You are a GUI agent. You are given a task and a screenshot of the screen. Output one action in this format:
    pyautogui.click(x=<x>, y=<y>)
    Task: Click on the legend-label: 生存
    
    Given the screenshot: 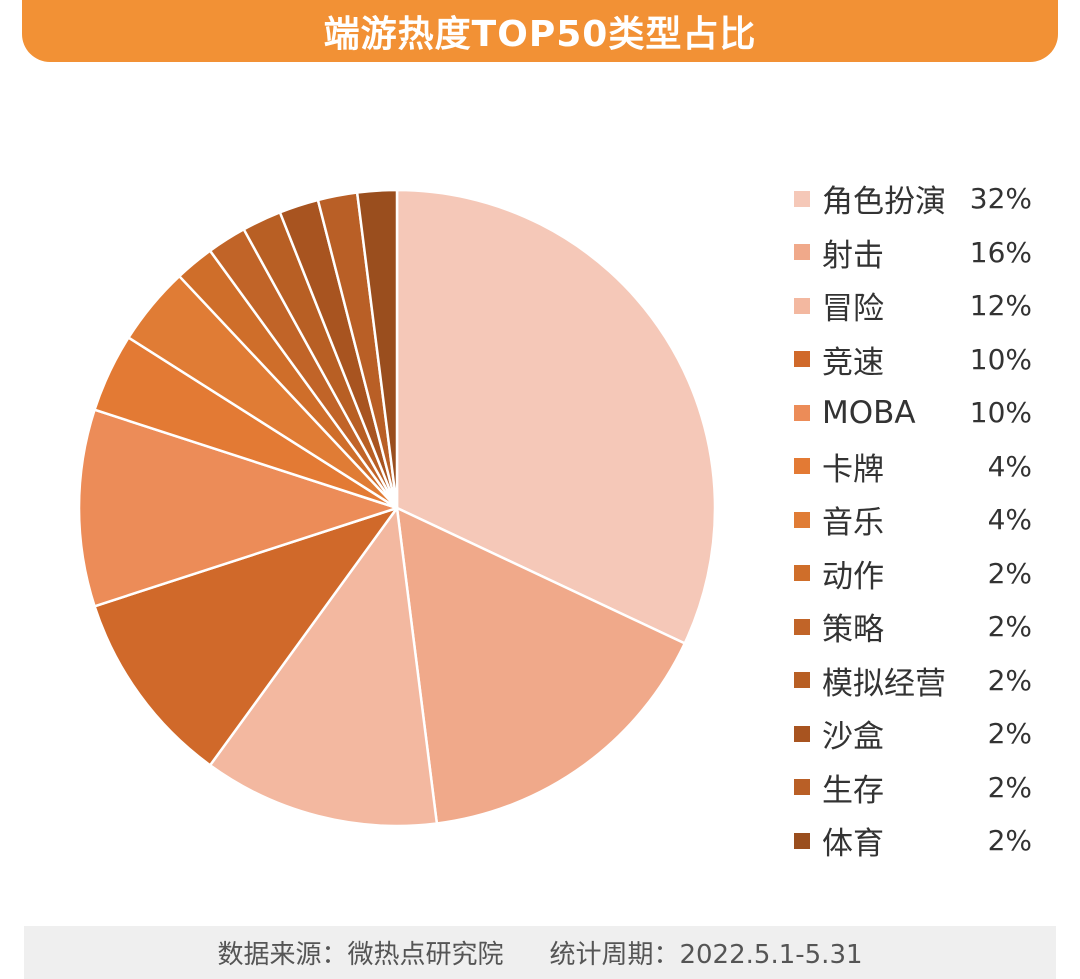 What is the action you would take?
    pyautogui.click(x=853, y=790)
    